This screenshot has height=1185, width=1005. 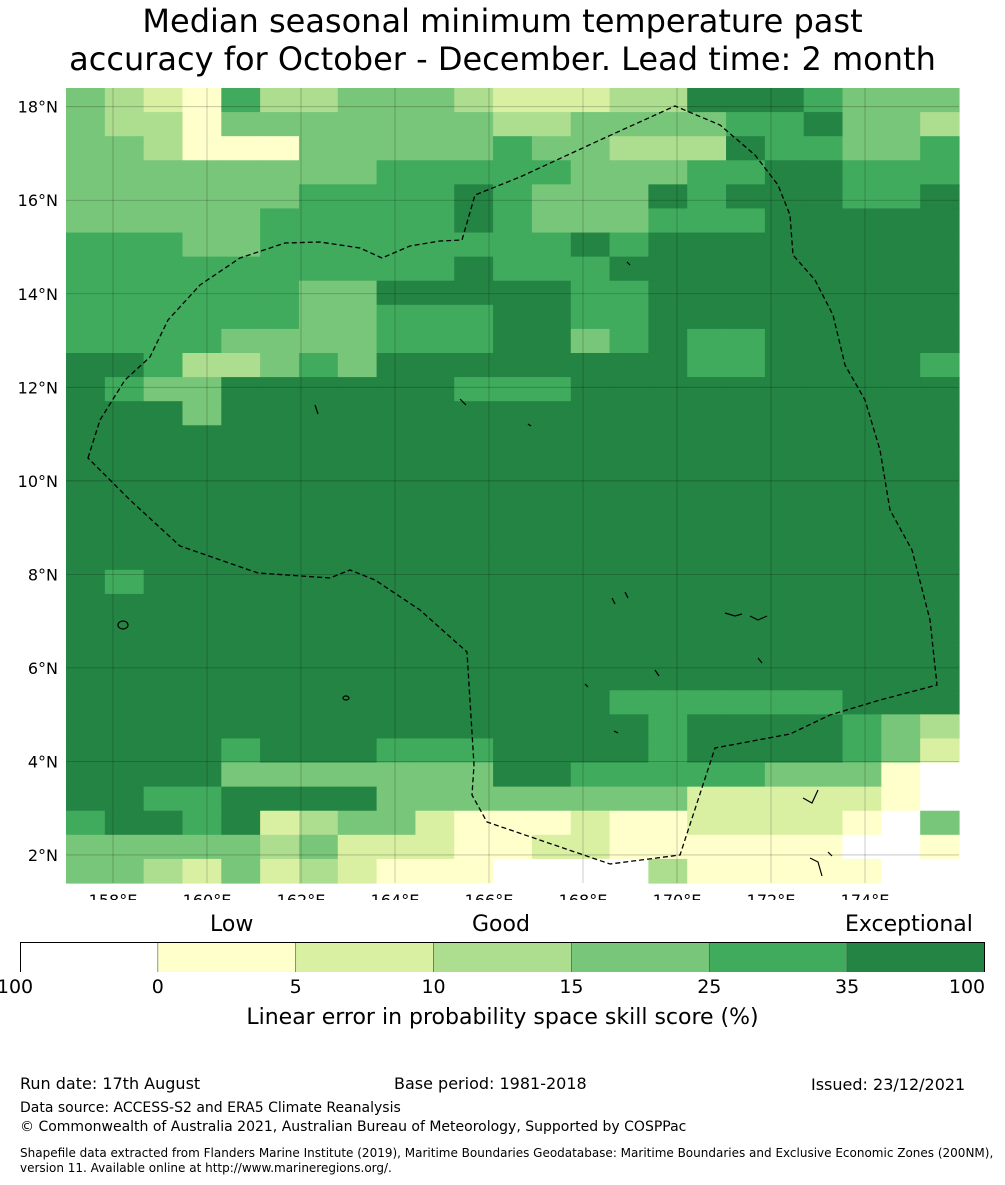 I want to click on lon-tick-label: 158°E, so click(x=113, y=895).